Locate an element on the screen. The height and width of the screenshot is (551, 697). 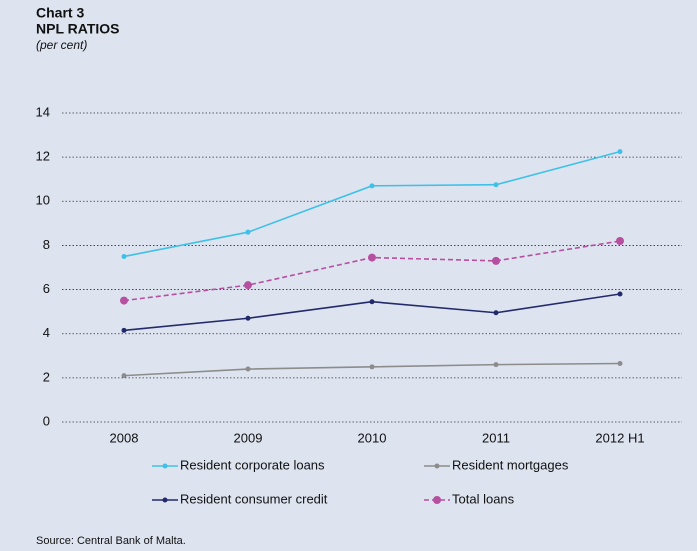
y-tick-label: 2 is located at coordinates (46, 376).